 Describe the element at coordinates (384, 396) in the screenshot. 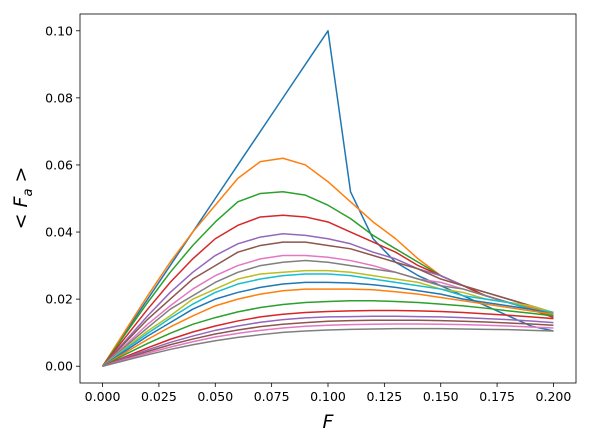

I see `x-tick-label: 0.125` at that location.